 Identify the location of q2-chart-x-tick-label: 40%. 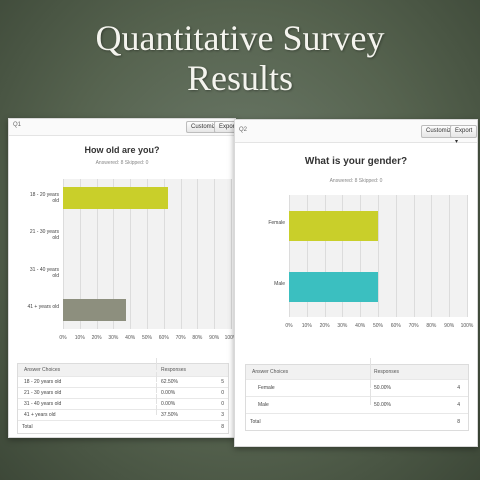
(360, 326).